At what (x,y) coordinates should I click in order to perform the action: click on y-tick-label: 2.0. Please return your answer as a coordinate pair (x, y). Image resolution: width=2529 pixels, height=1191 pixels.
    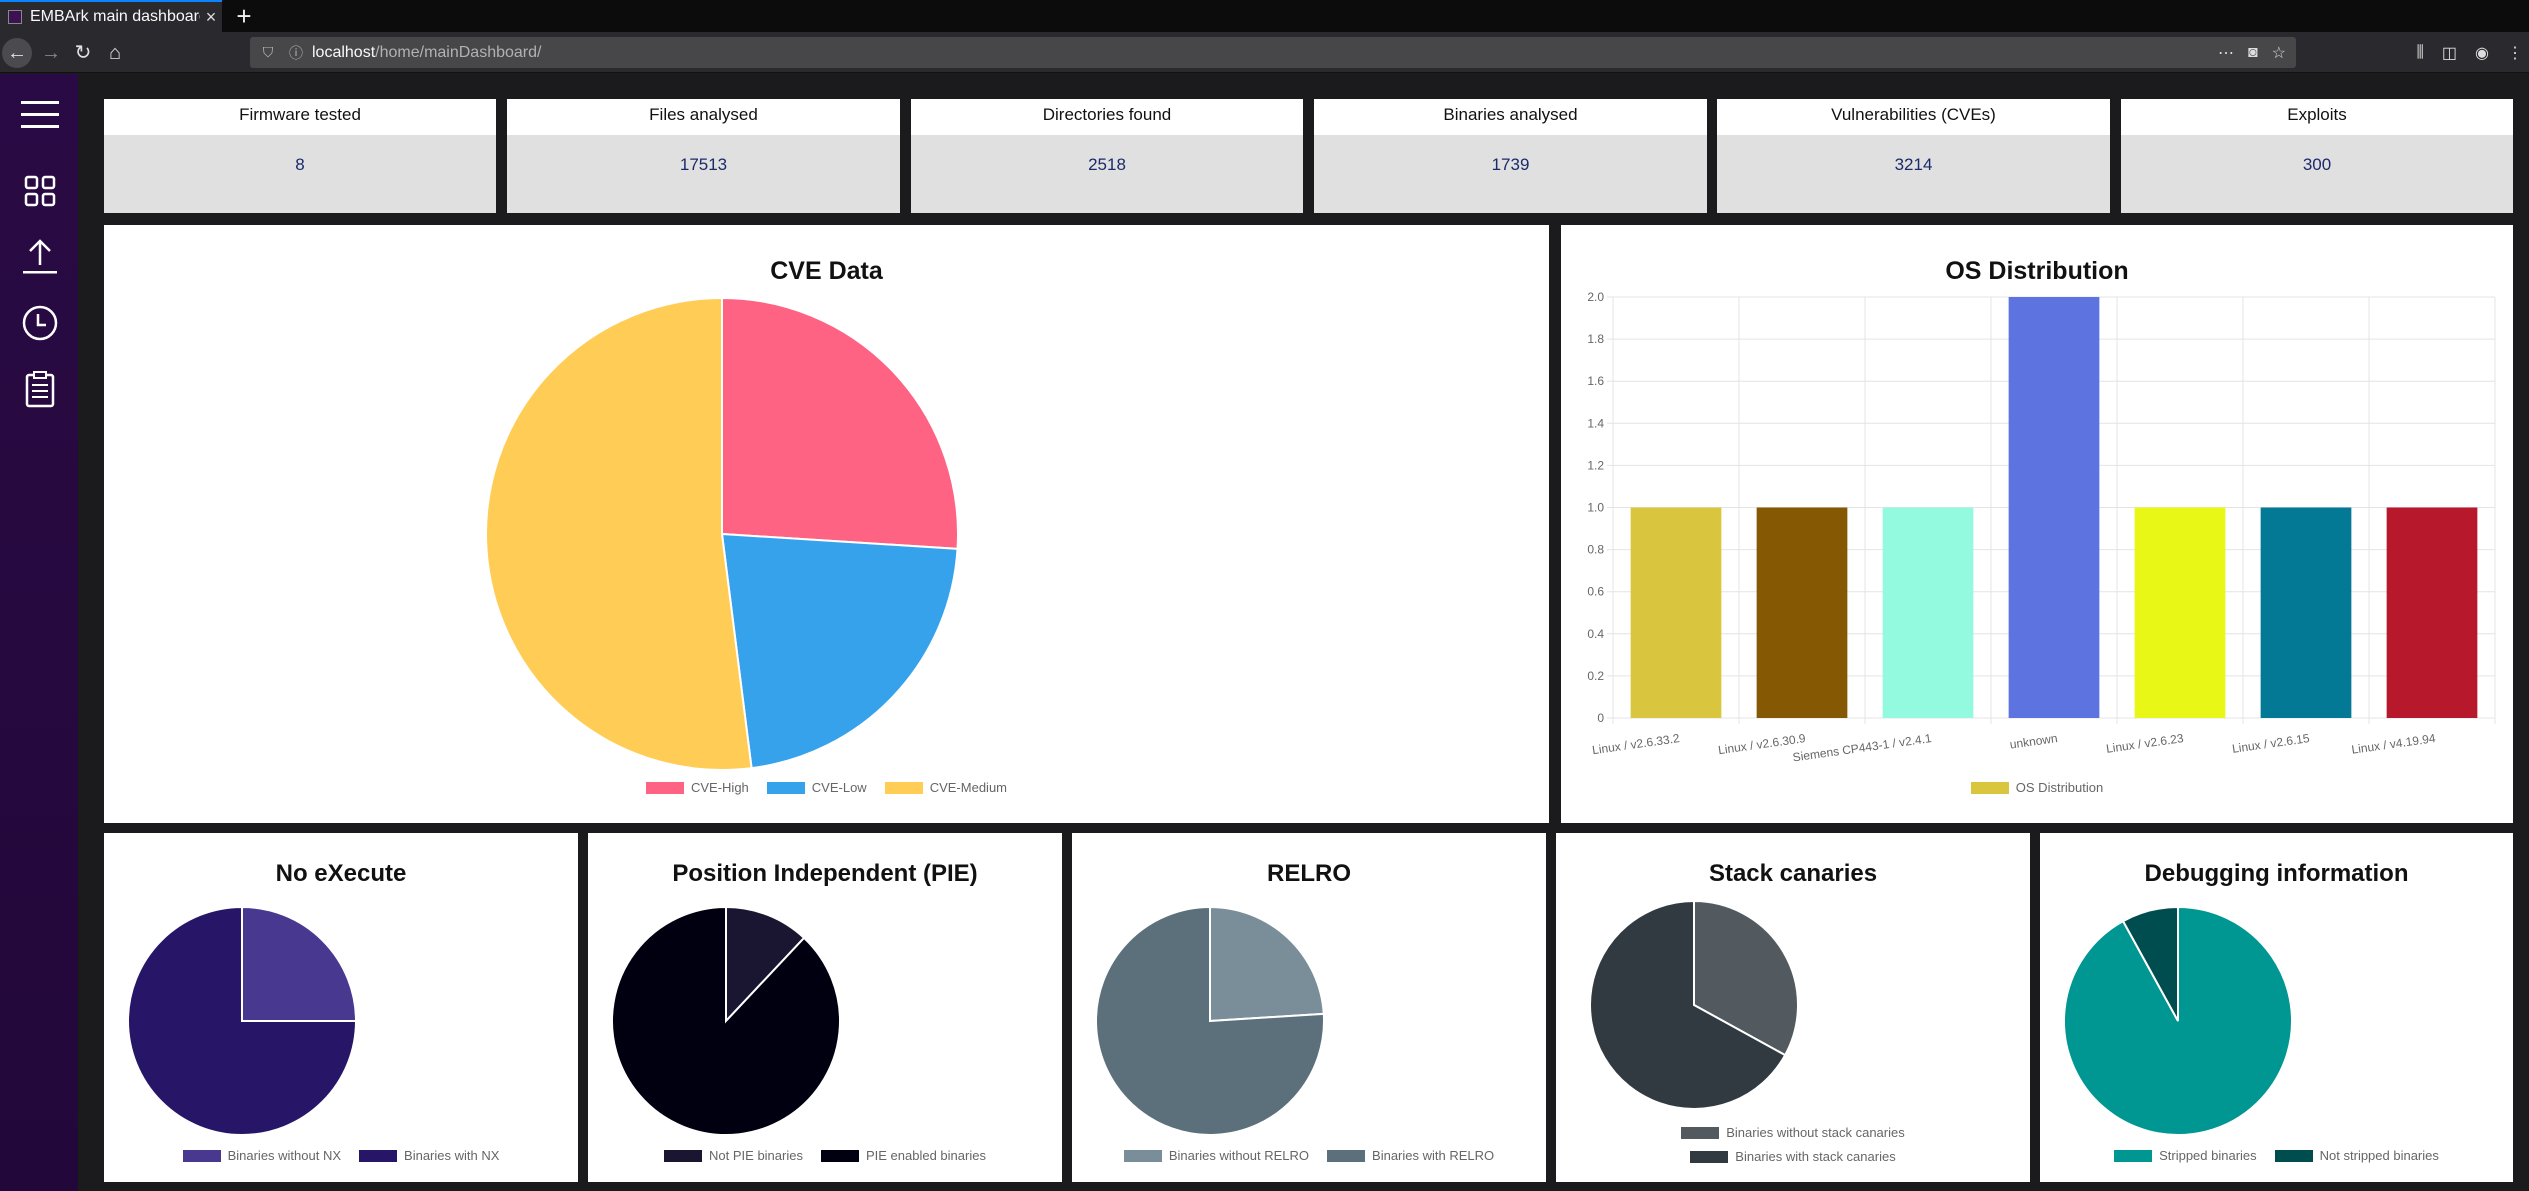
    Looking at the image, I should click on (1595, 297).